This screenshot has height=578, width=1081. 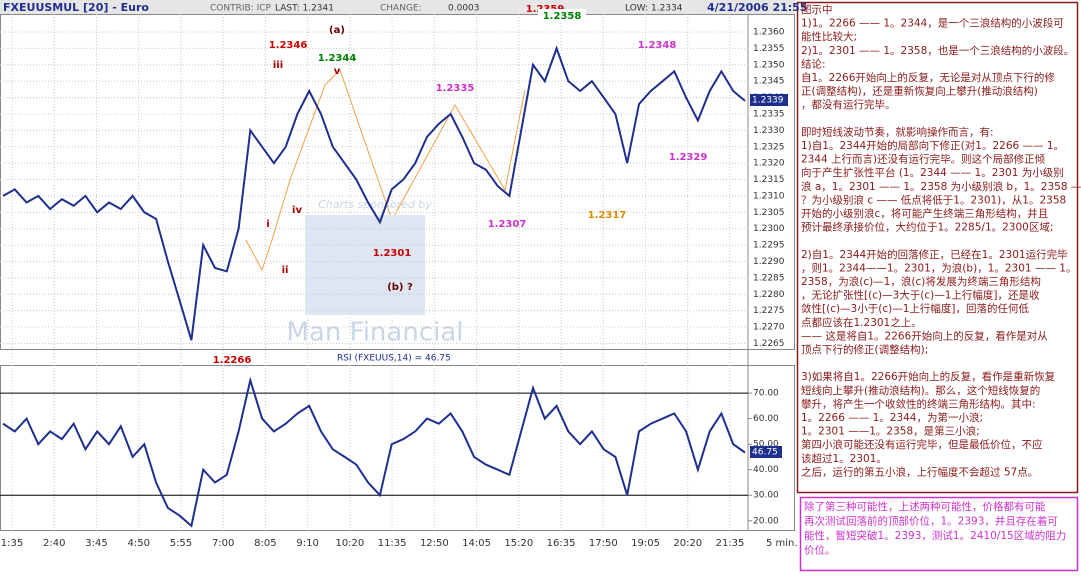 I want to click on y-tick-label: 40.00, so click(x=766, y=470).